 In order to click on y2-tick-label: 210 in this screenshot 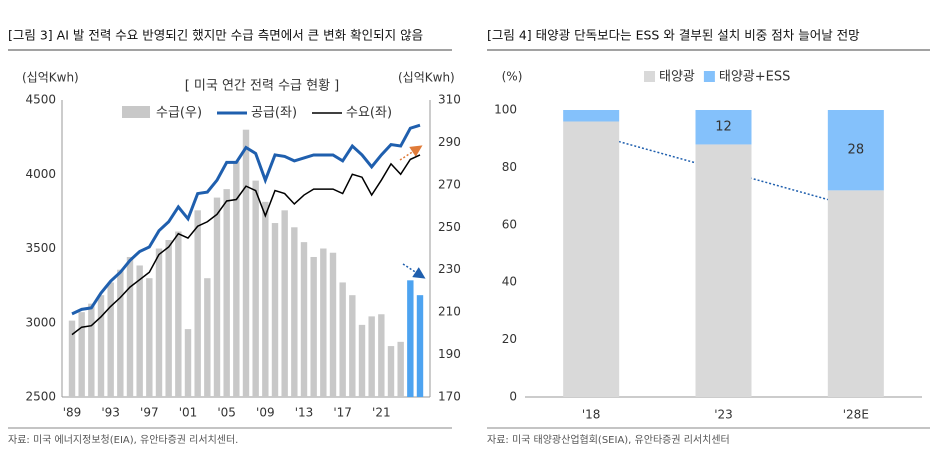, I will do `click(449, 312)`.